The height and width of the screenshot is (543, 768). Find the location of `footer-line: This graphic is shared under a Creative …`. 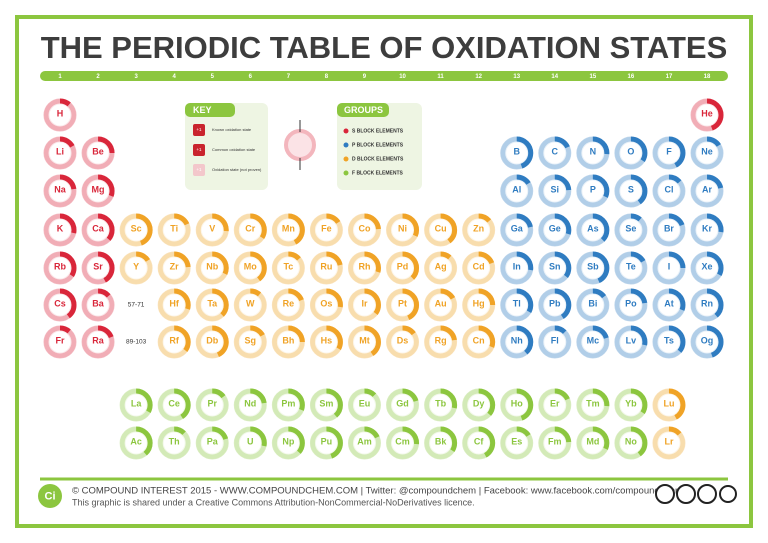

footer-line: This graphic is shared under a Creative … is located at coordinates (273, 502).